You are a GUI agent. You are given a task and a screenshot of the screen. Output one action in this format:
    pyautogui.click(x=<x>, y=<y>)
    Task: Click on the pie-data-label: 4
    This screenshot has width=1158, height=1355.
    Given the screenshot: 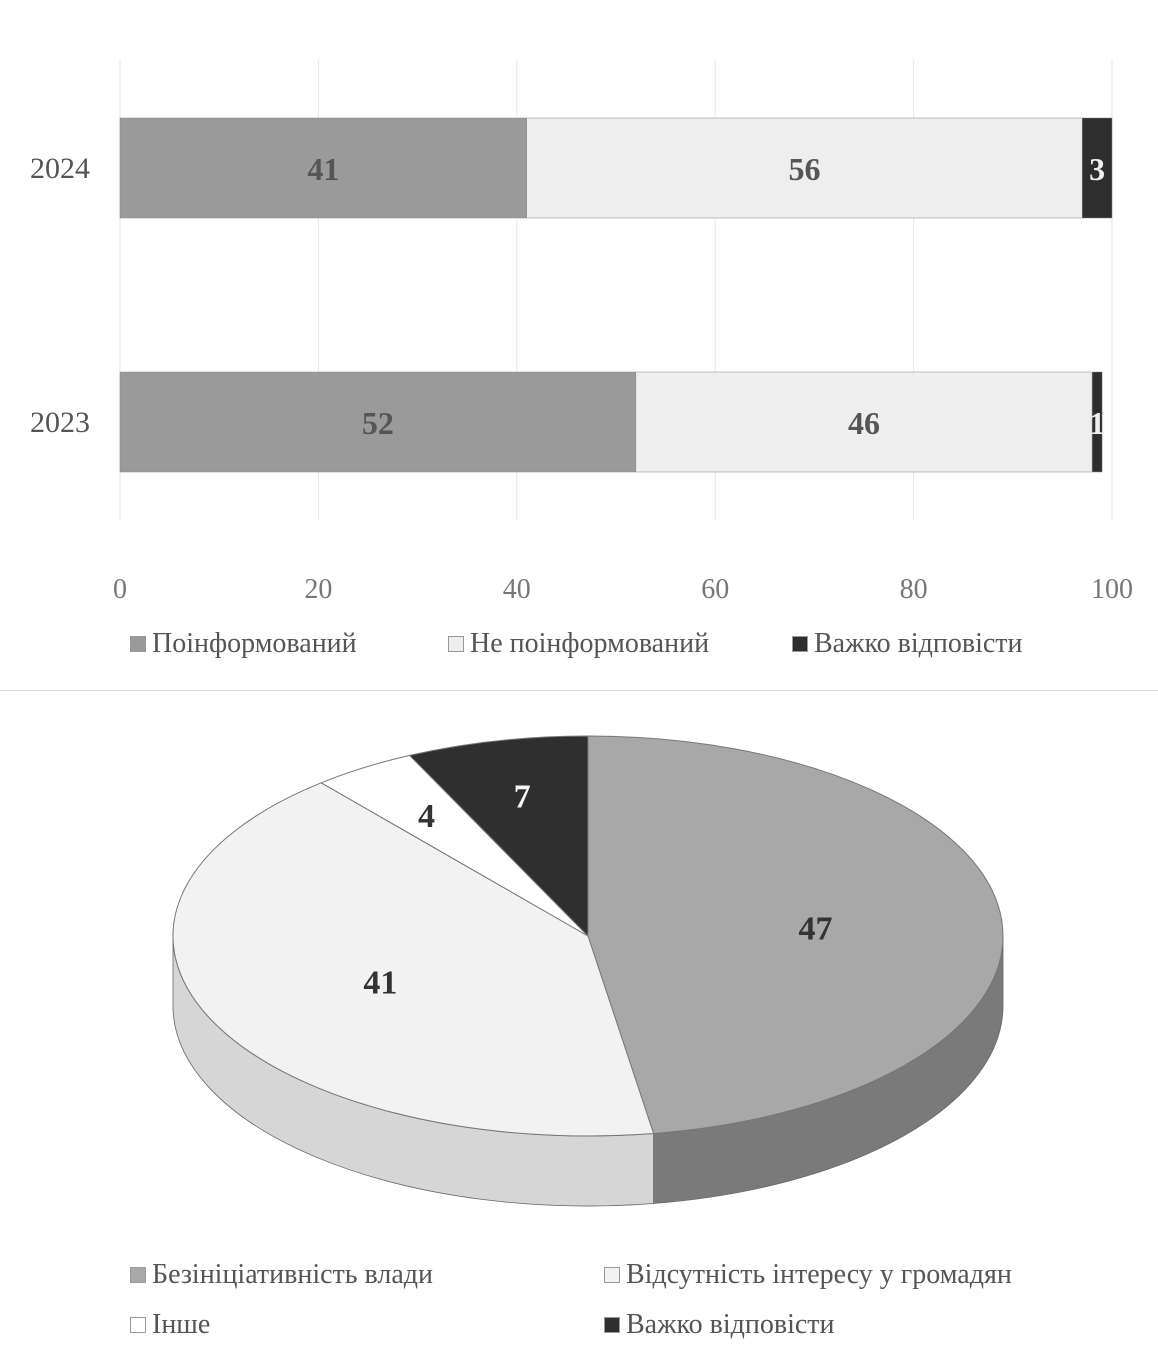 What is the action you would take?
    pyautogui.click(x=426, y=816)
    